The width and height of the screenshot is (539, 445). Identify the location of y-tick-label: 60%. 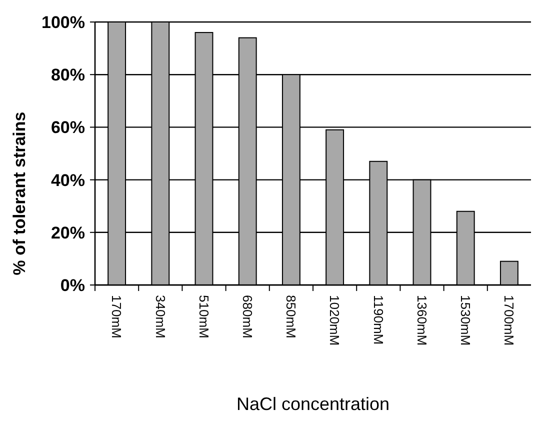
(67, 128).